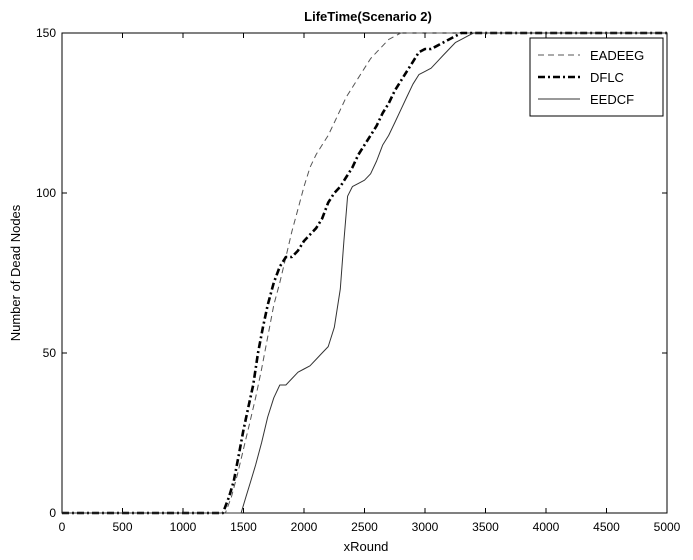 This screenshot has height=560, width=693. Describe the element at coordinates (243, 527) in the screenshot. I see `x-tick-label: 1500` at that location.